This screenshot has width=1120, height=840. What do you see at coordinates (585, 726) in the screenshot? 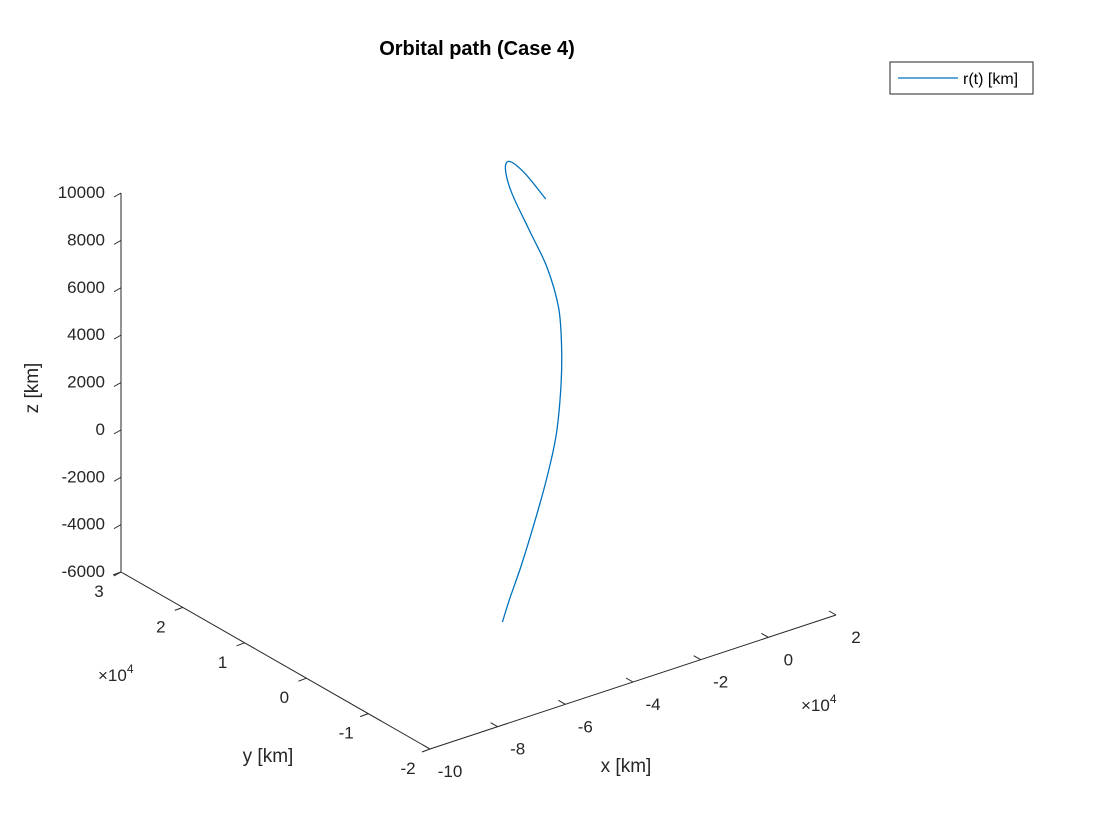
I see `x-tick-label: -6` at bounding box center [585, 726].